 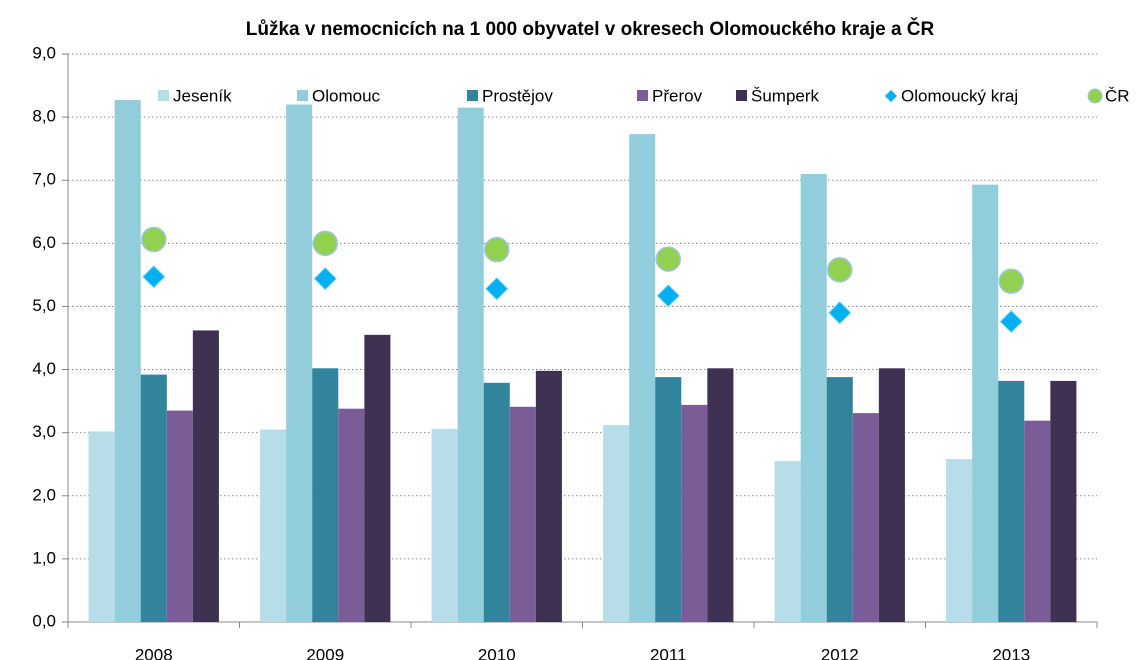 I want to click on x-tick-label: 2010, so click(x=497, y=652).